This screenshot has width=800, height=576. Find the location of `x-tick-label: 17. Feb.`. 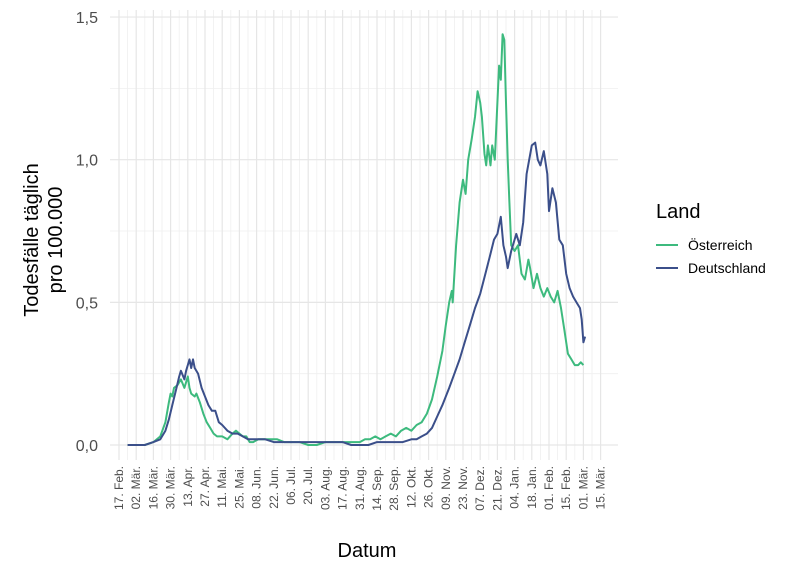

x-tick-label: 17. Feb. is located at coordinates (119, 488).